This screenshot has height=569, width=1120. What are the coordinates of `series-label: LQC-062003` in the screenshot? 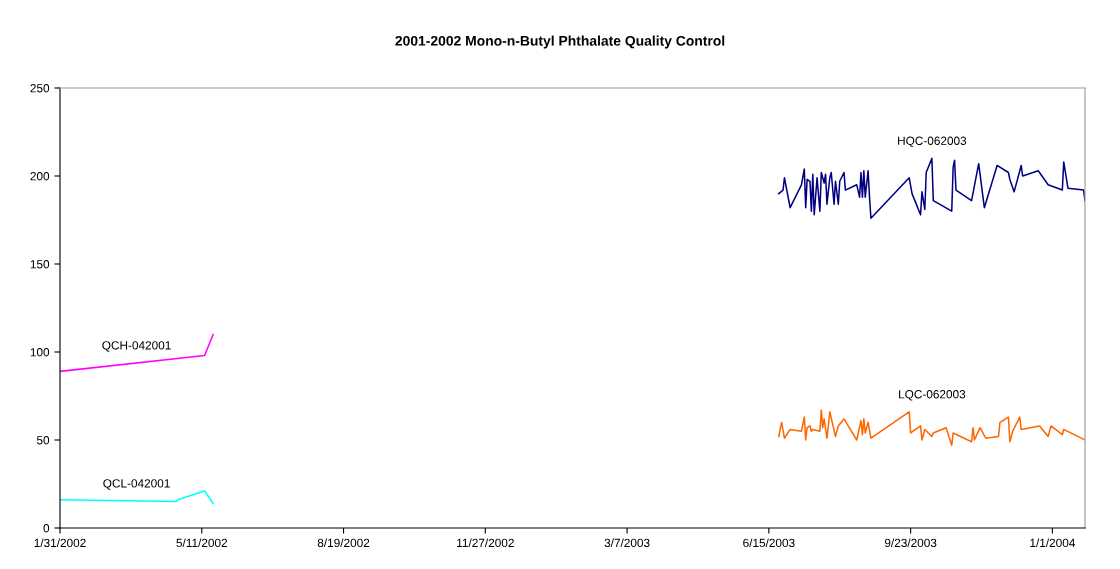 It's located at (932, 395).